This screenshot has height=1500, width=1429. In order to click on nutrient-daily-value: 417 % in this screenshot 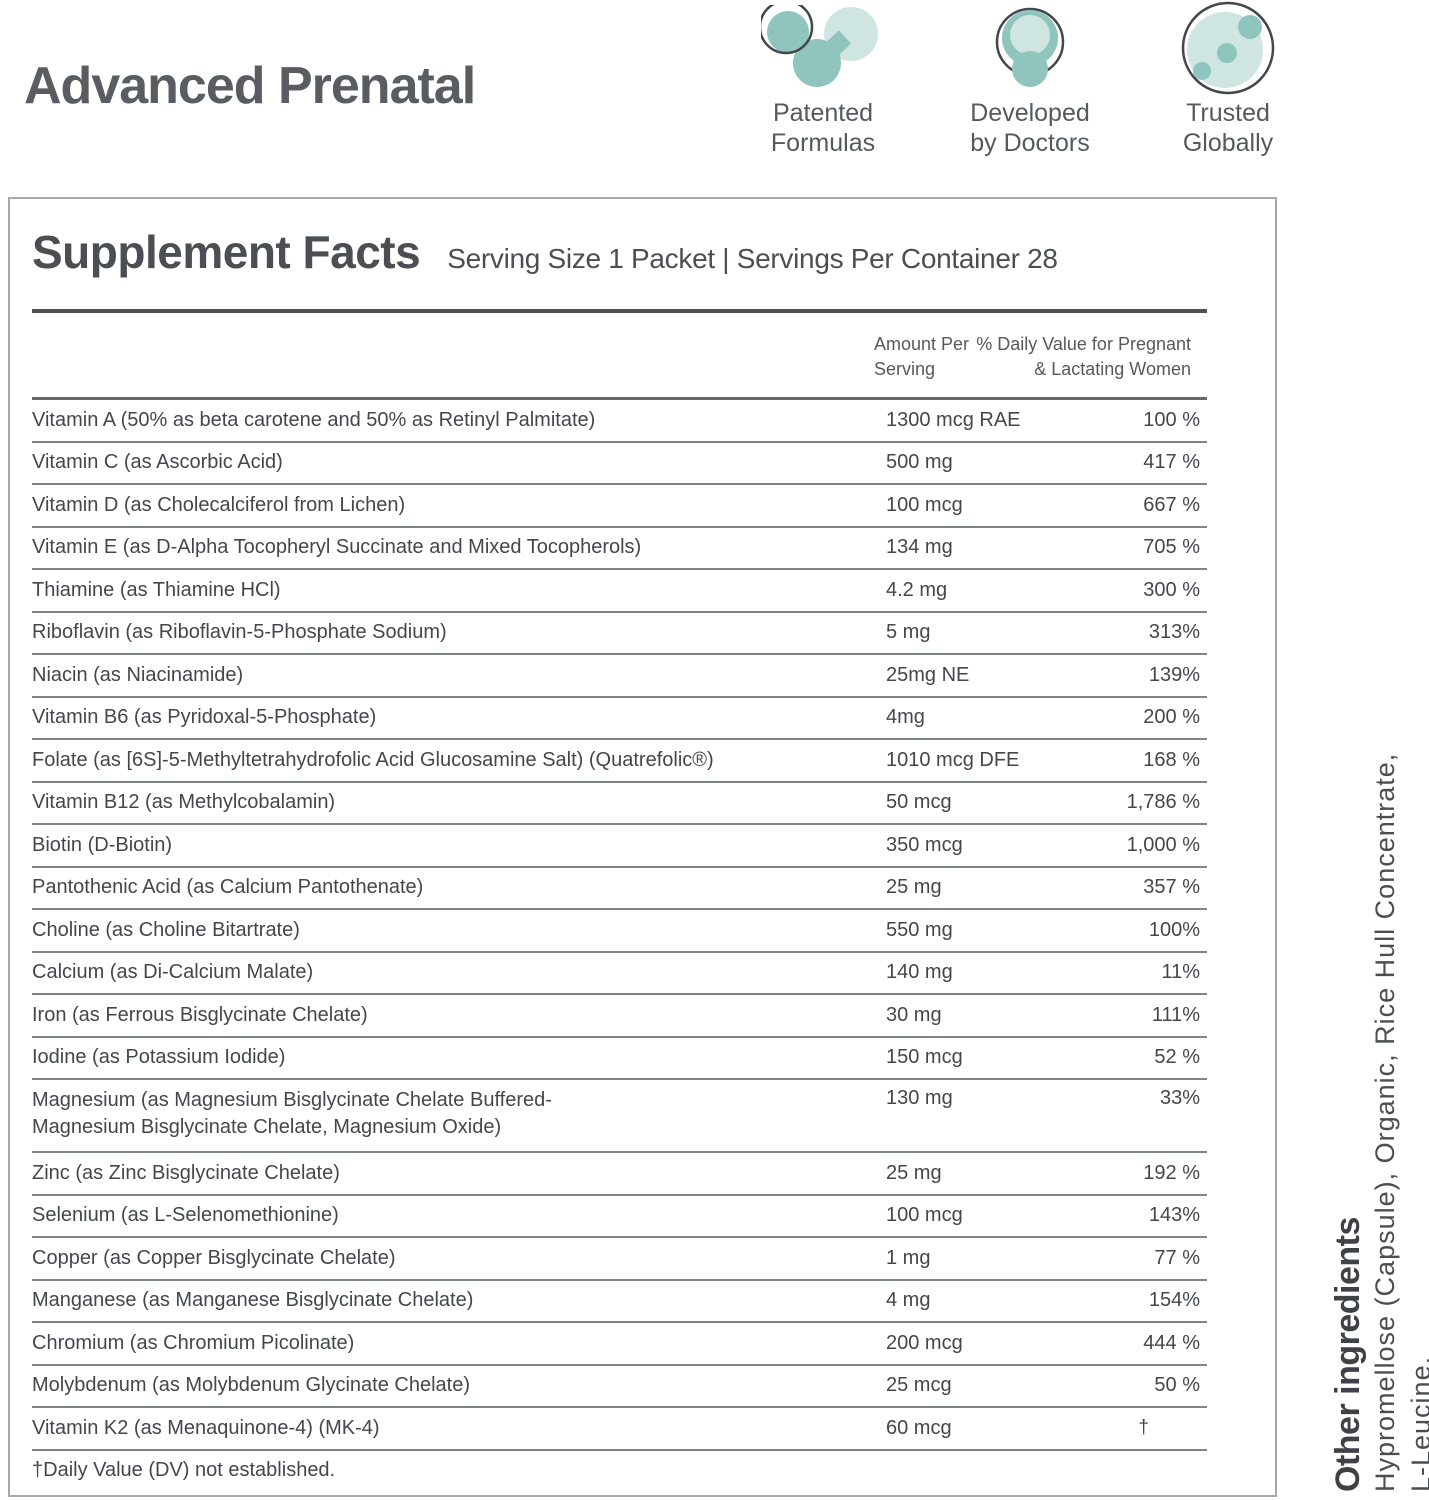, I will do `click(1171, 462)`.